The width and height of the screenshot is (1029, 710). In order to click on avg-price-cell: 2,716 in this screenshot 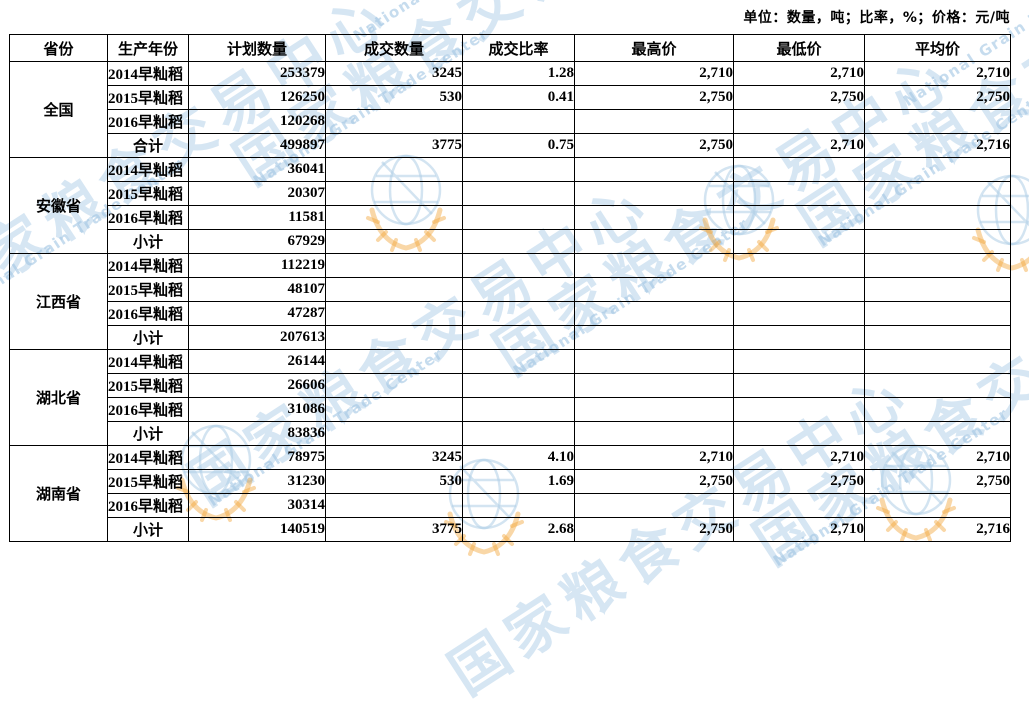, I will do `click(937, 529)`.